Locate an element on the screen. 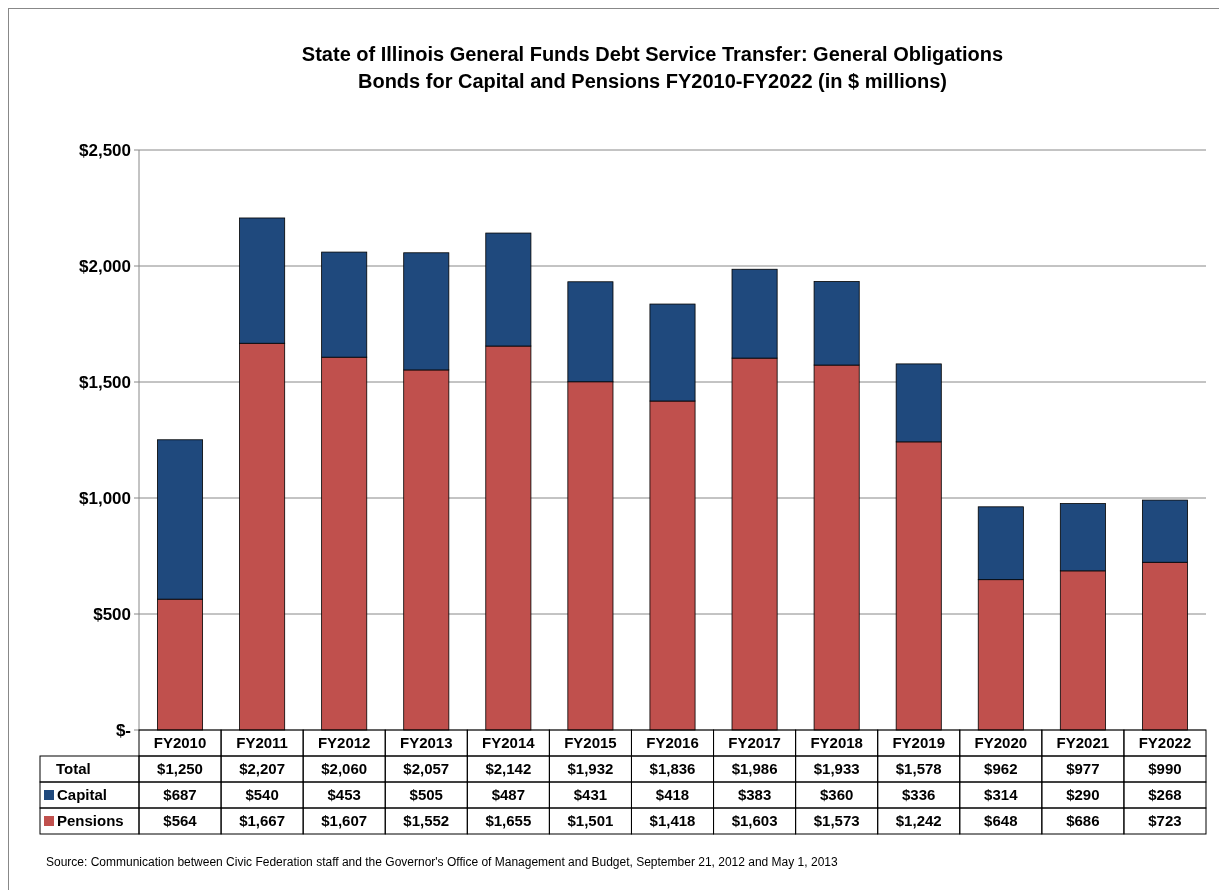 The image size is (1219, 890). data-label: $314 is located at coordinates (1001, 795).